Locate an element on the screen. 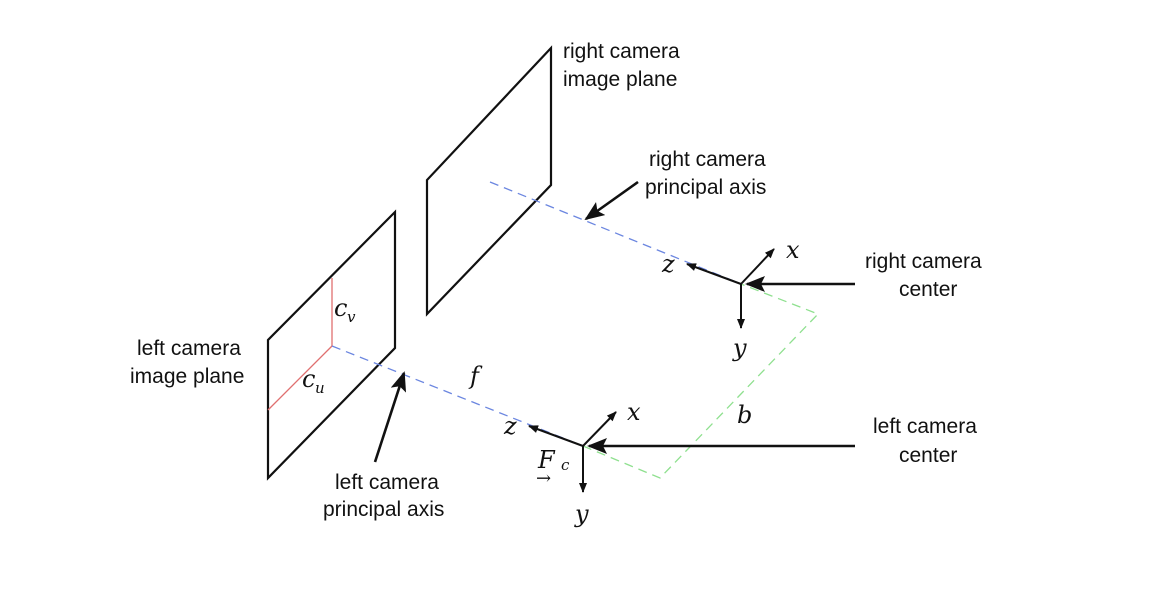  right-x-symbol: x is located at coordinates (793, 250).